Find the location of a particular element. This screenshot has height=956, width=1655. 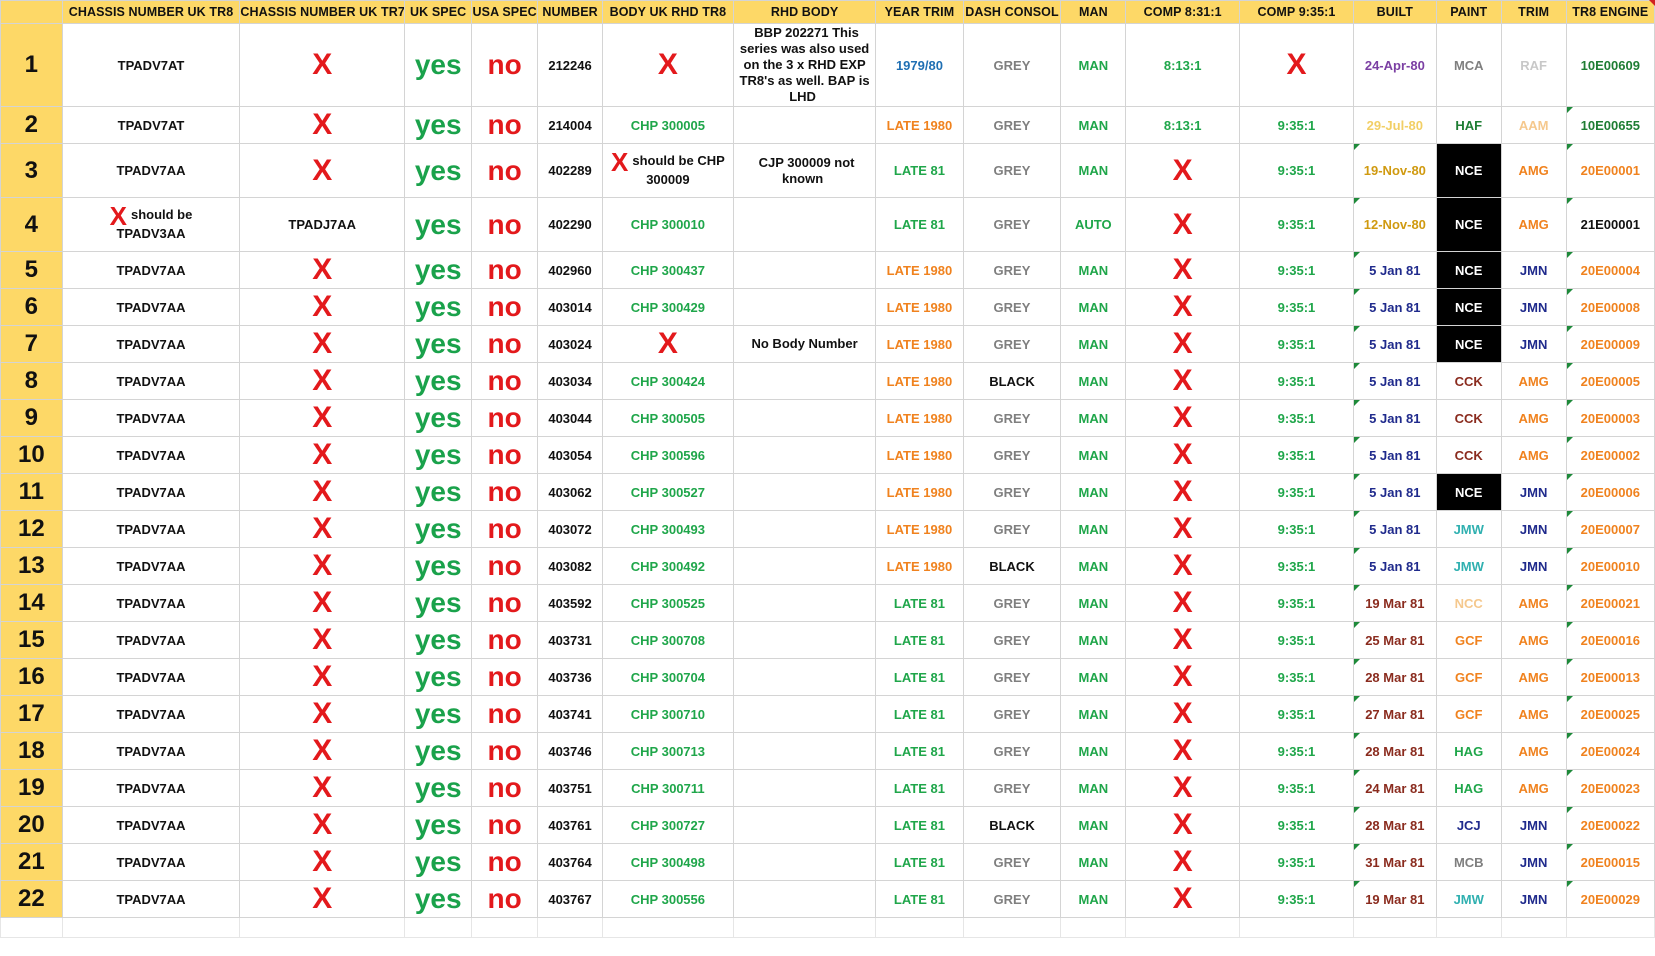

comp-831-header: COMP 8:31:1 is located at coordinates (1183, 12).